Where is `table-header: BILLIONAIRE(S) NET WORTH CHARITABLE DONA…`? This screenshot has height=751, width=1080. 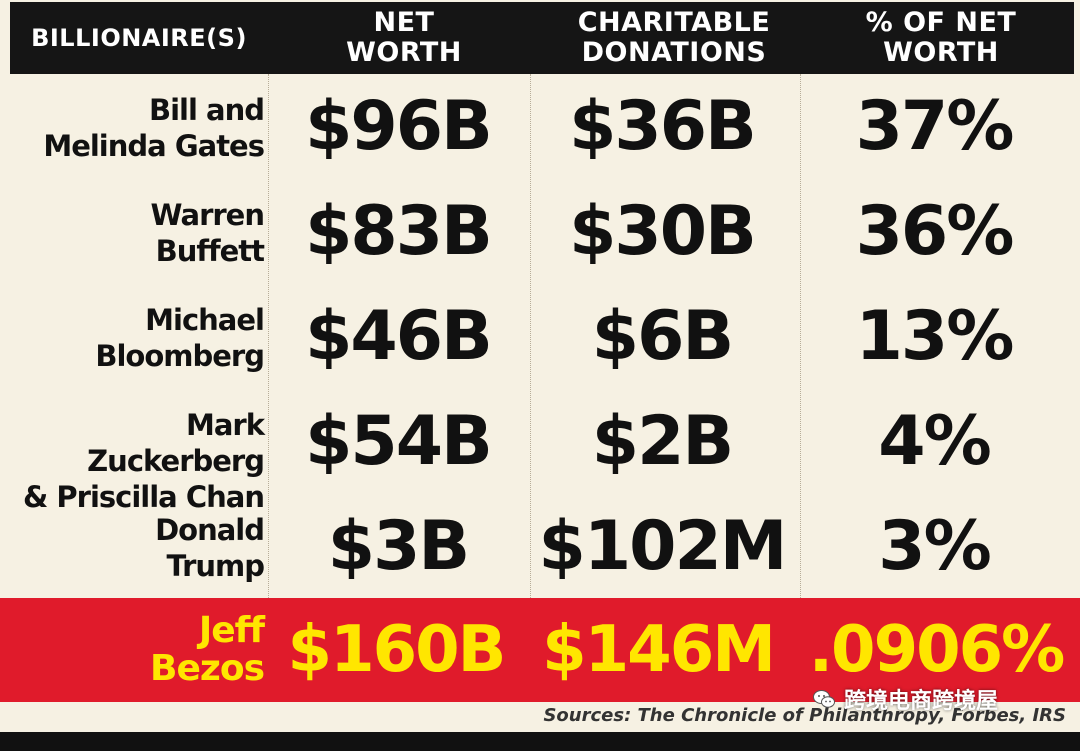
table-header: BILLIONAIRE(S) NET WORTH CHARITABLE DONA… is located at coordinates (542, 38).